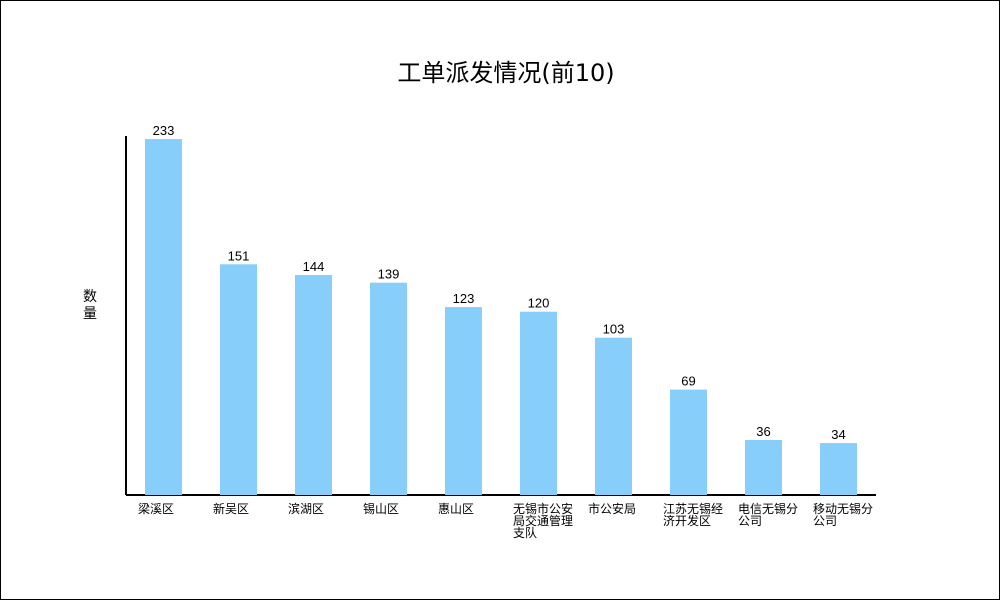  I want to click on bar-value-label: 123, so click(464, 298).